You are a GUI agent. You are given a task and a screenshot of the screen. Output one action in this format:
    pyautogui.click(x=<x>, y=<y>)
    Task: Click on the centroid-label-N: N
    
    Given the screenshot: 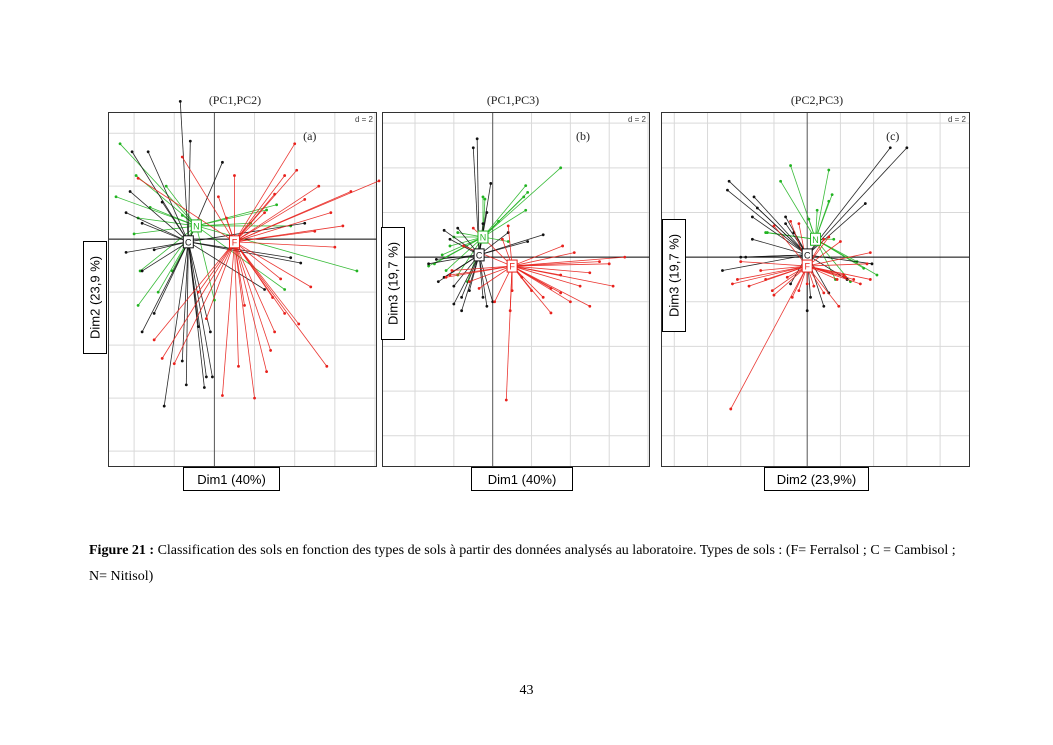 What is the action you would take?
    pyautogui.click(x=815, y=240)
    